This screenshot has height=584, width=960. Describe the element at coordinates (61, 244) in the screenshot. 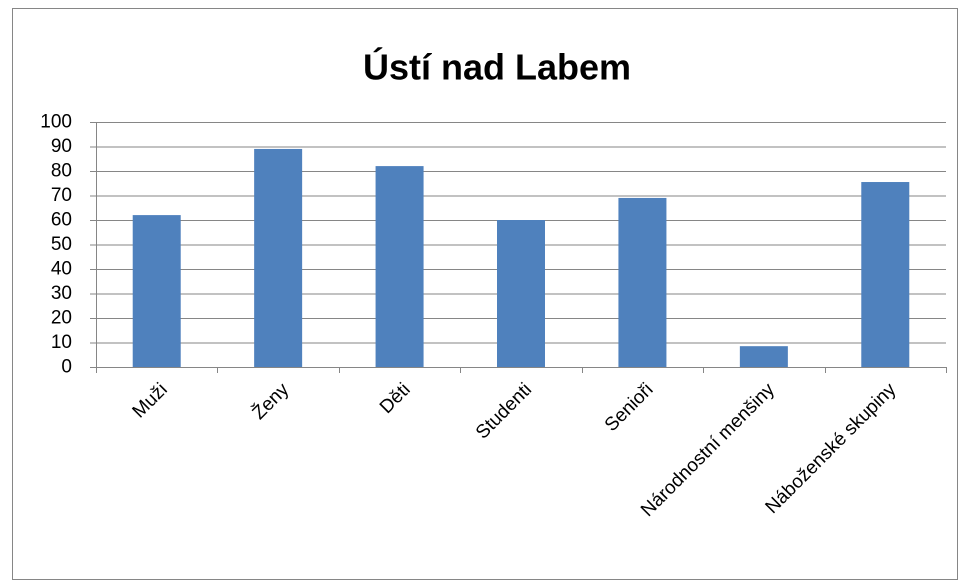

I see `y-tick-label: 50` at that location.